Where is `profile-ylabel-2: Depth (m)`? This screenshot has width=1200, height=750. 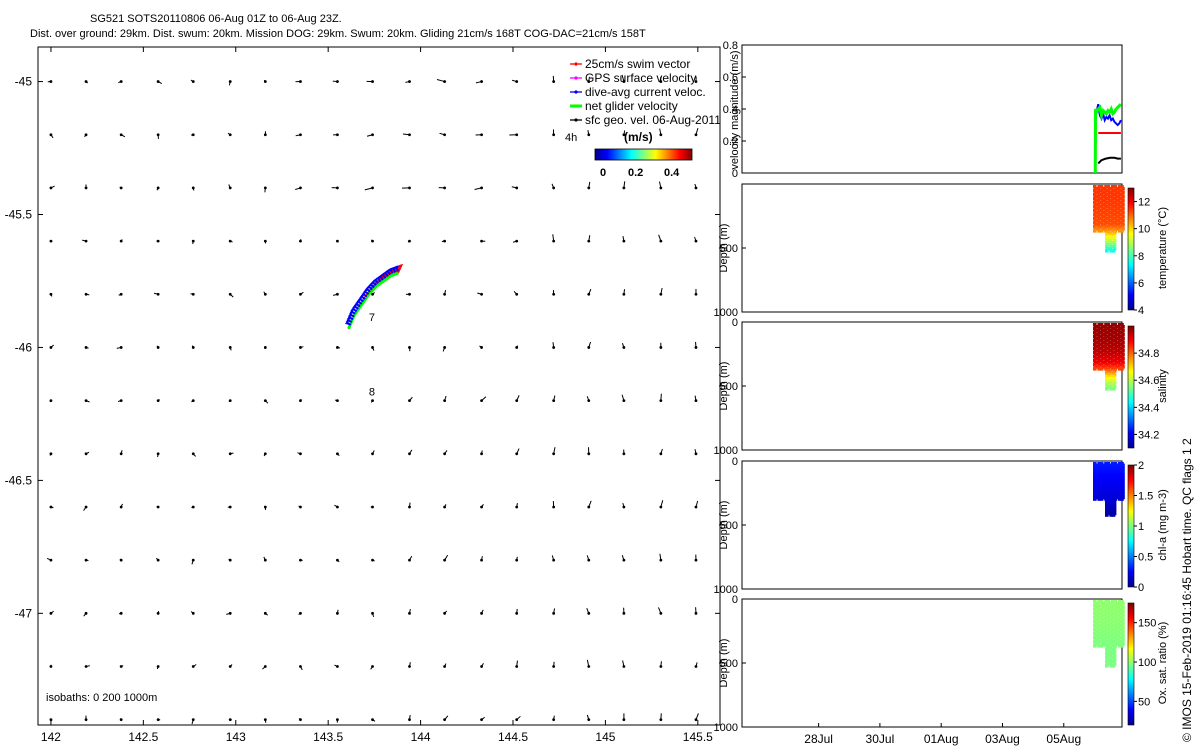 profile-ylabel-2: Depth (m) is located at coordinates (724, 525).